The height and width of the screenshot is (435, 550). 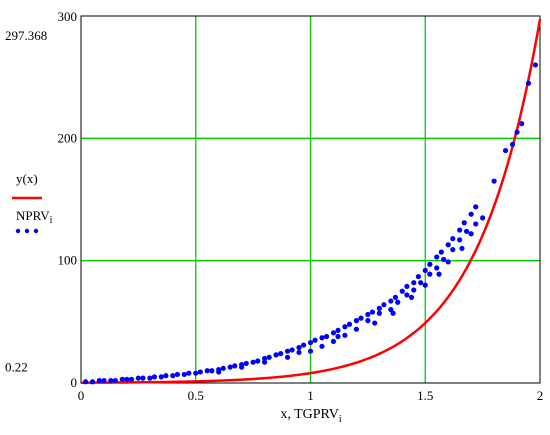 What do you see at coordinates (34, 217) in the screenshot?
I see `legend-label-points: NPRVi` at bounding box center [34, 217].